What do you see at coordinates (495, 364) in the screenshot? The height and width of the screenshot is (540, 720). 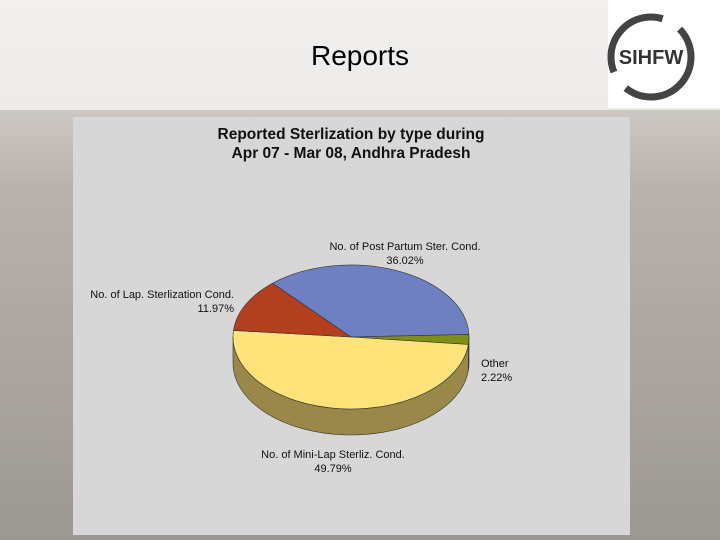 I see `slice-label: Other` at bounding box center [495, 364].